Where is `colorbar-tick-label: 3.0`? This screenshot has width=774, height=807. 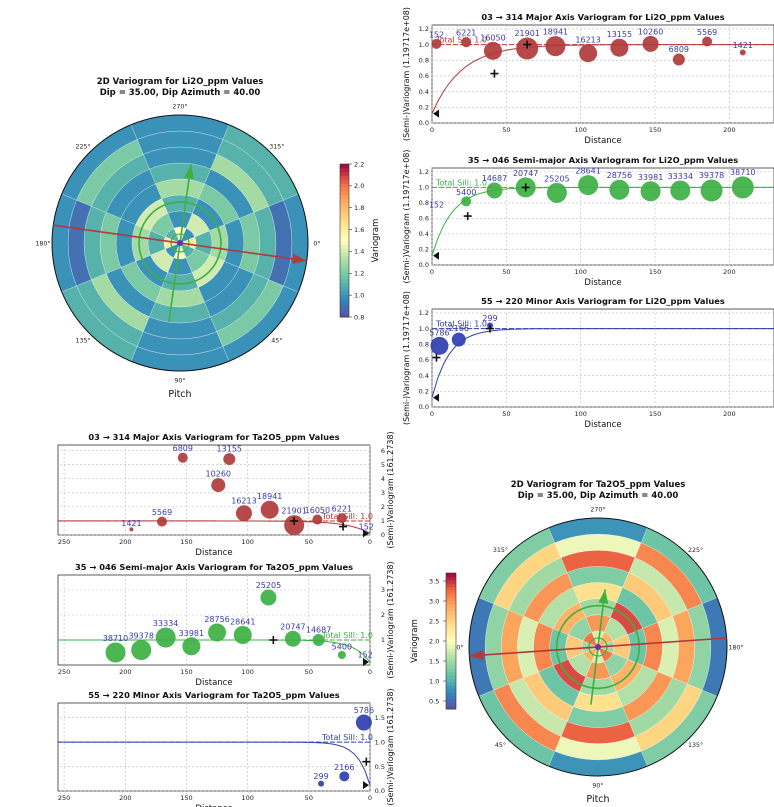 colorbar-tick-label: 3.0 is located at coordinates (434, 601).